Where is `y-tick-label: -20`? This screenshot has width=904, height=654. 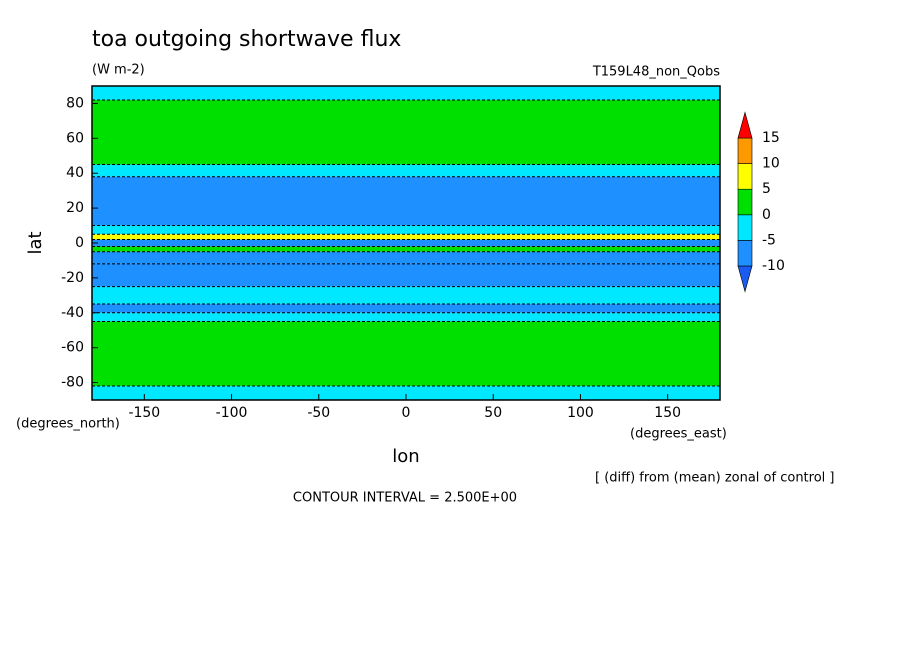
y-tick-label: -20 is located at coordinates (72, 278).